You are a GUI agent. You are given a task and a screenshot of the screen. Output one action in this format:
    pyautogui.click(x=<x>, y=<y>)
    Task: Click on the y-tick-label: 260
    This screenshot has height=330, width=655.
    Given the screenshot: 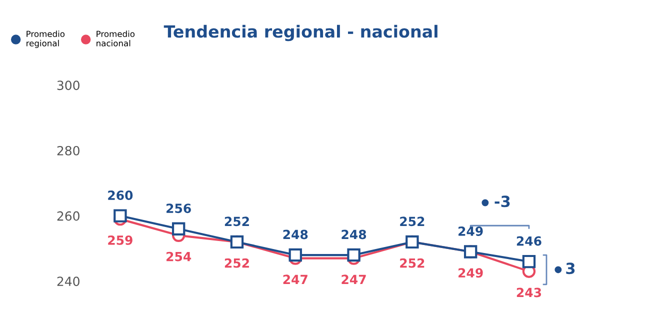 What is the action you would take?
    pyautogui.click(x=68, y=216)
    